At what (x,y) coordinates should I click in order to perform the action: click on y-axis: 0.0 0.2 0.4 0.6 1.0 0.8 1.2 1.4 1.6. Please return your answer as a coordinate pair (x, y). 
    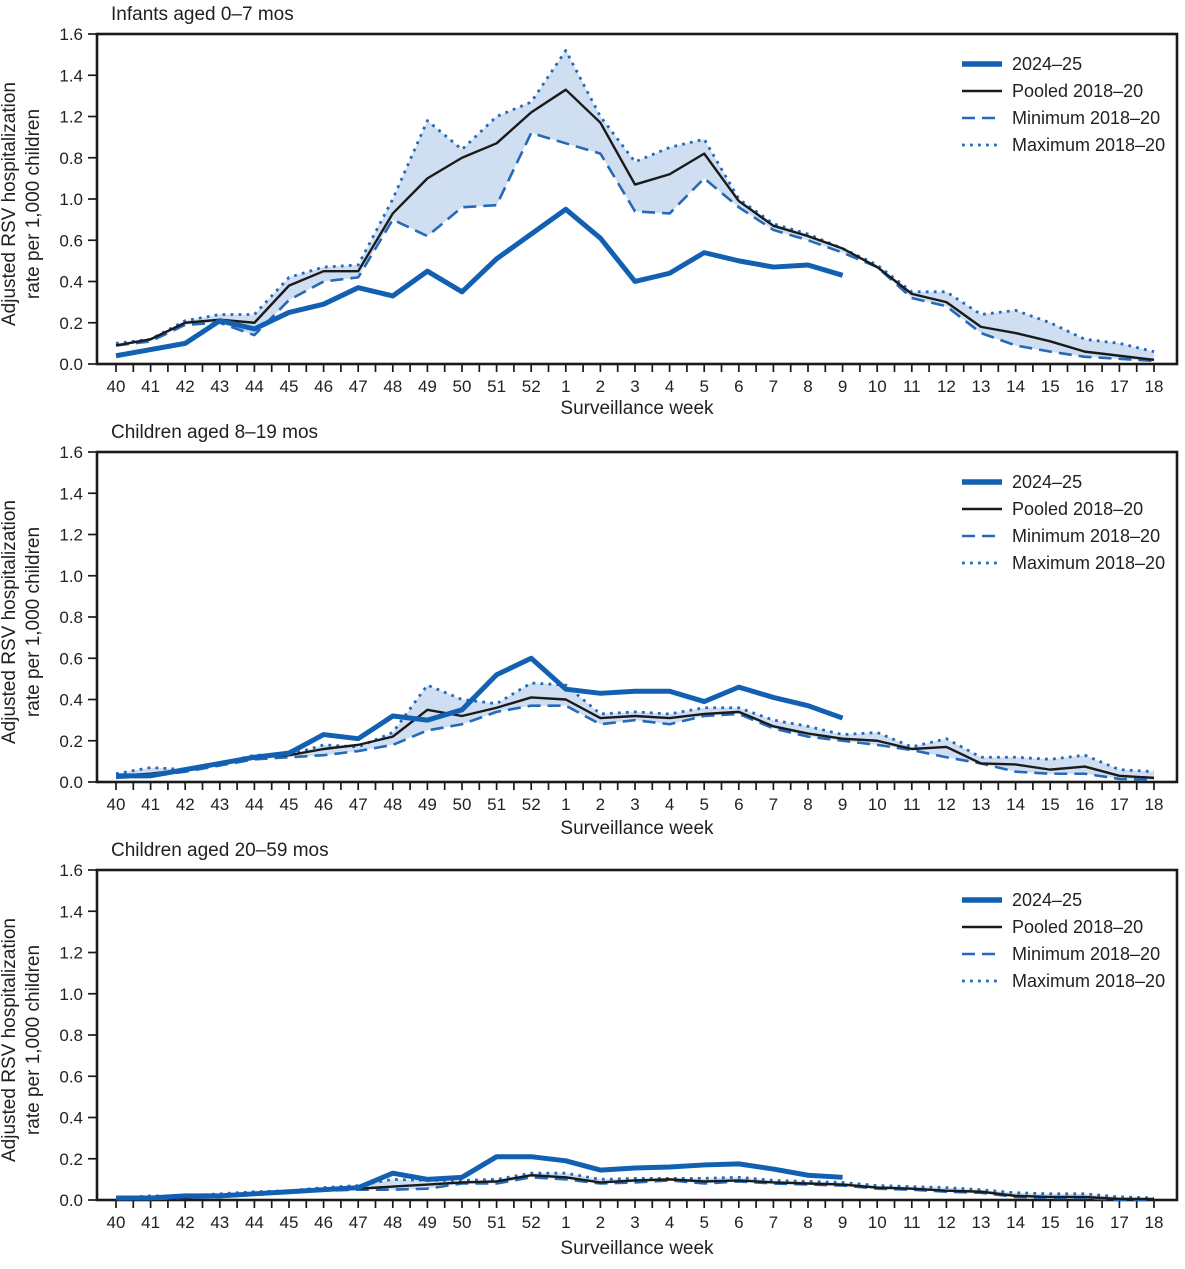
    Looking at the image, I should click on (78, 200).